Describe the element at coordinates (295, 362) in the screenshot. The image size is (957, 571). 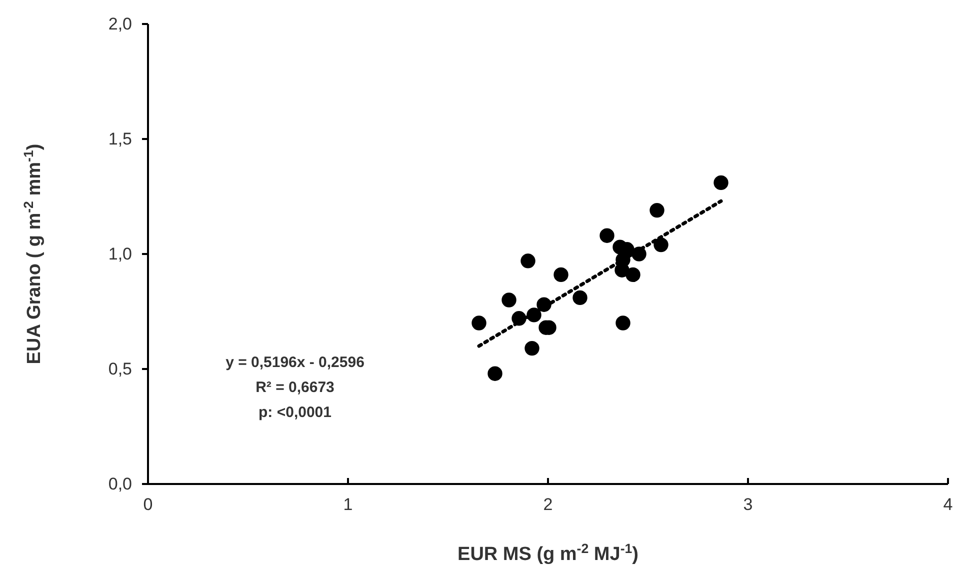
I see `annotation: y = 0,5196x - 0,2596` at that location.